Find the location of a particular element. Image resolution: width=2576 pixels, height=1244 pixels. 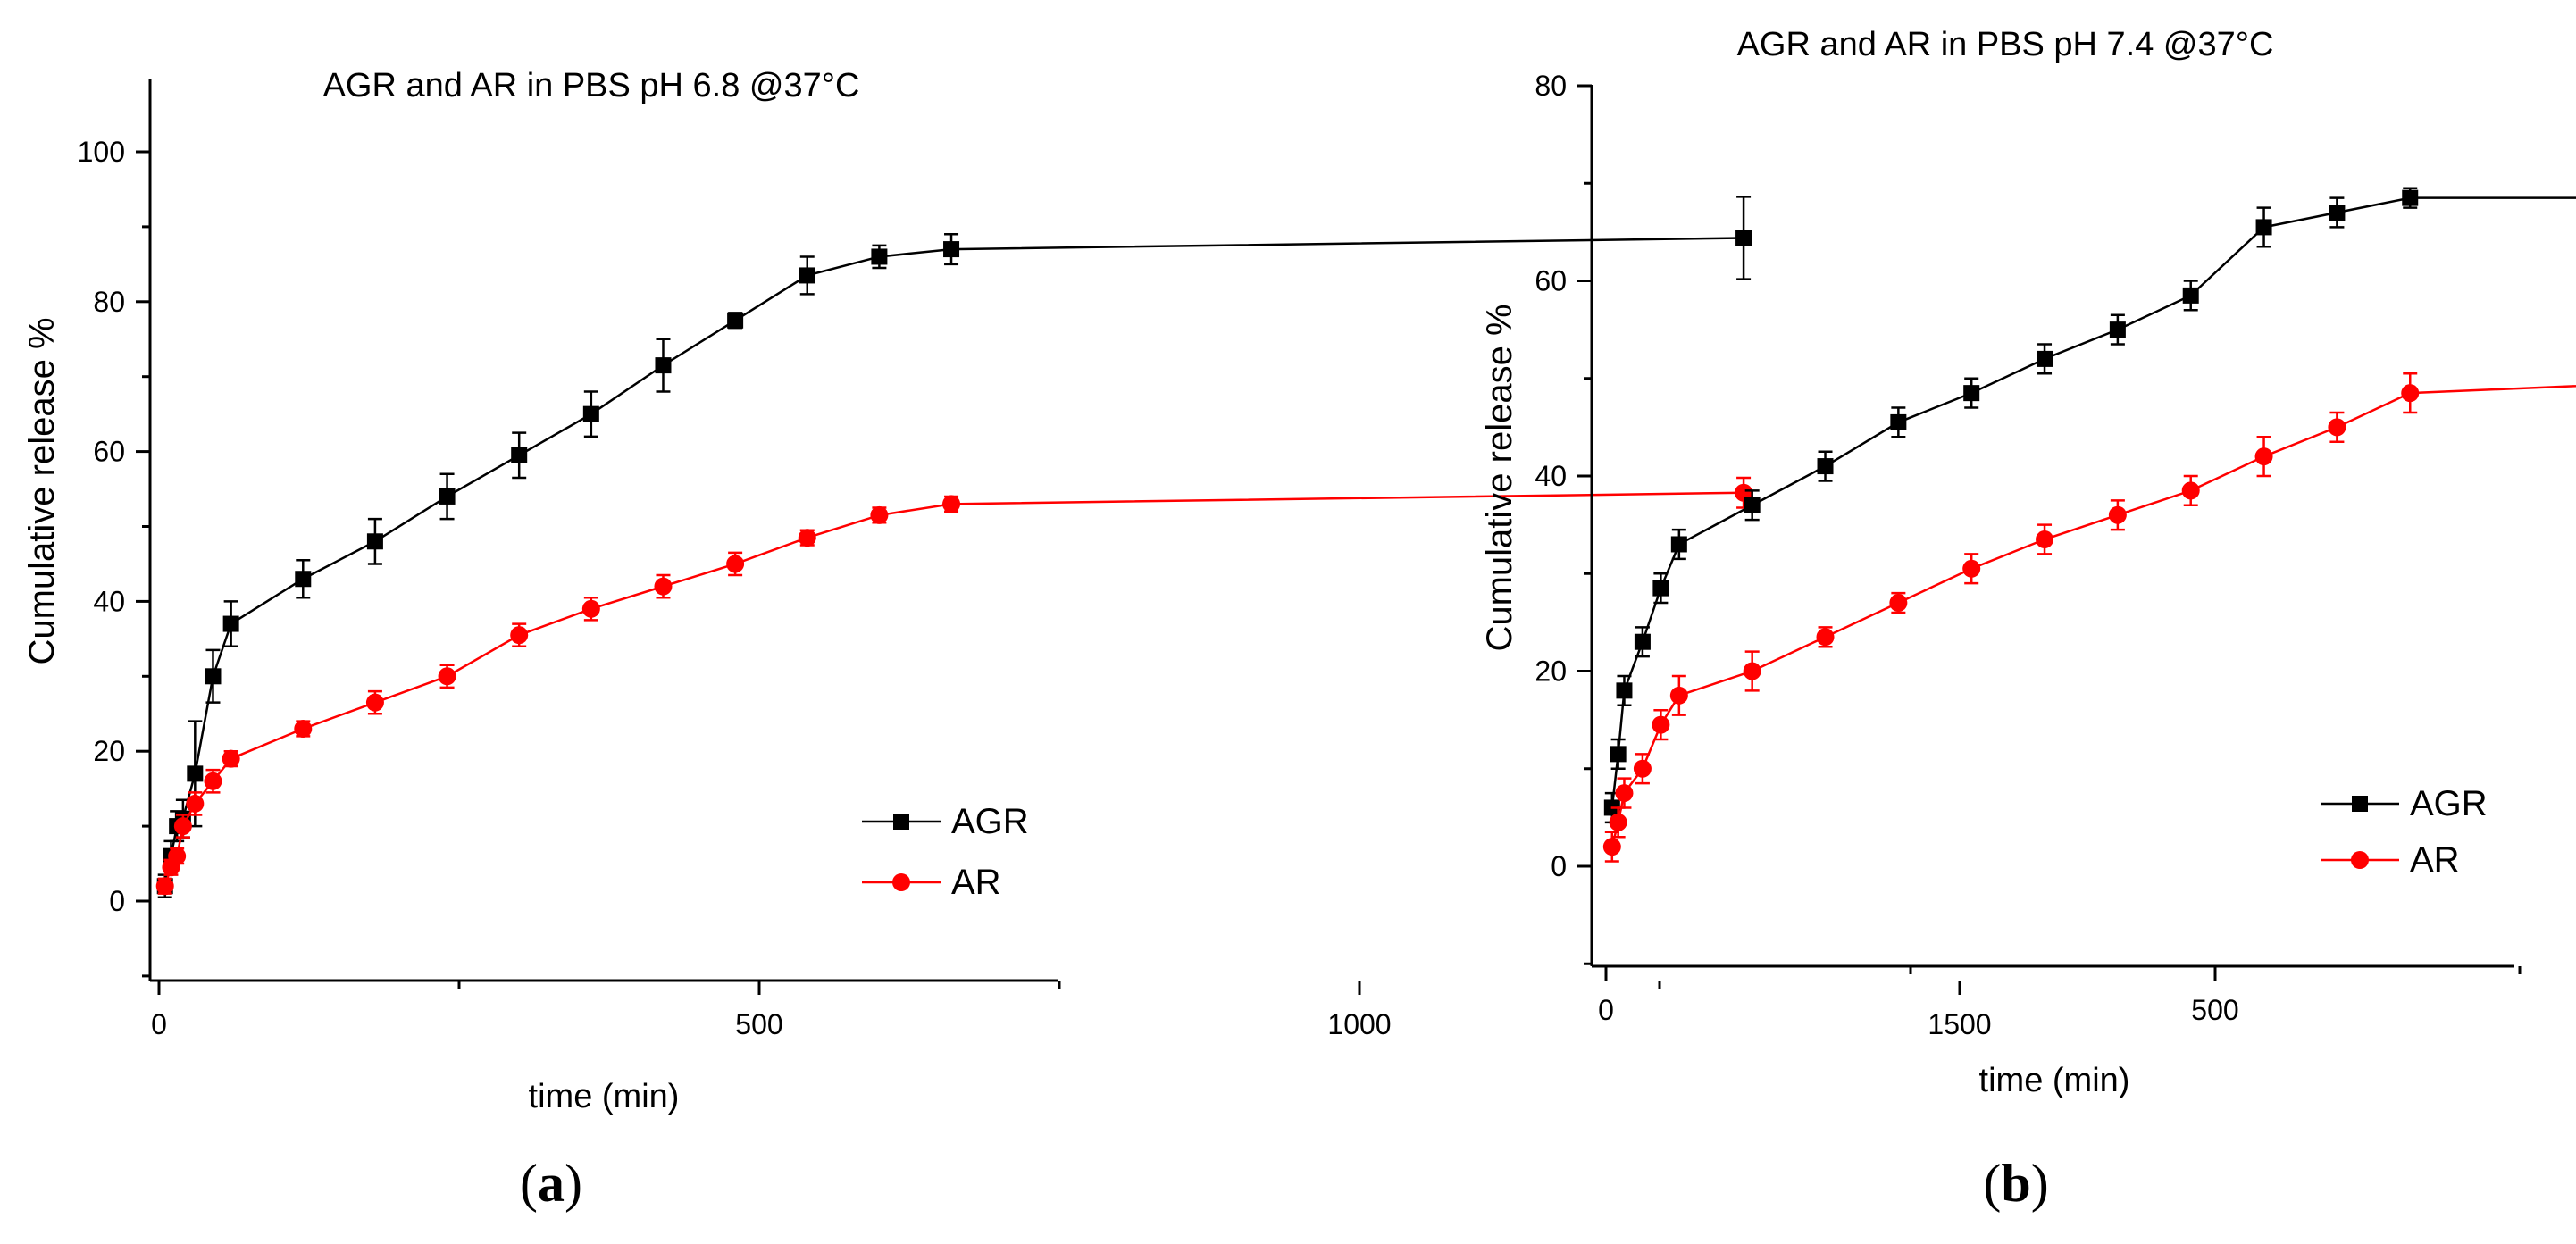

panel-label: (b) is located at coordinates (2016, 1183).